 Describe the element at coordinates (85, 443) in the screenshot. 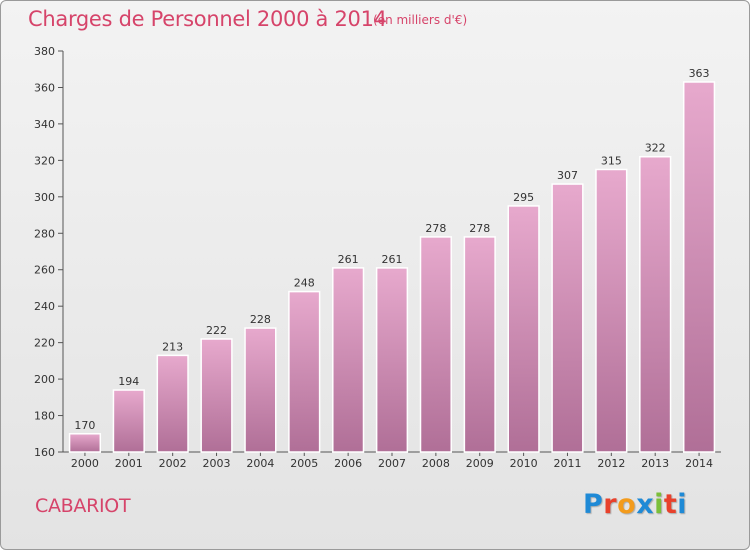

I see `bar-2000` at that location.